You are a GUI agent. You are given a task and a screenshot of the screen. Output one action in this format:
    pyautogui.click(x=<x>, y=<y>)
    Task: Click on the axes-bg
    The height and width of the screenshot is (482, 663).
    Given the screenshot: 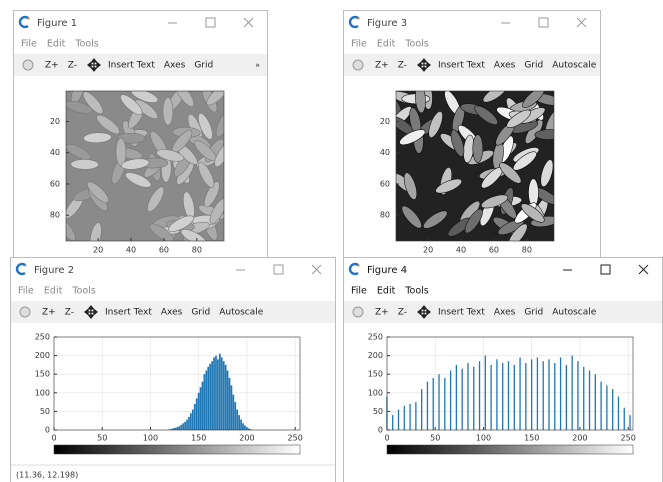 What is the action you would take?
    pyautogui.click(x=177, y=383)
    